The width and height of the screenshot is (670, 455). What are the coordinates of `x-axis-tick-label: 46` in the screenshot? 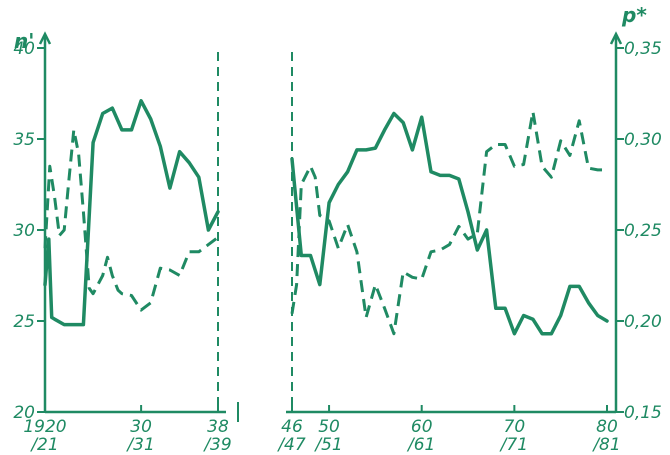 It's located at (292, 427).